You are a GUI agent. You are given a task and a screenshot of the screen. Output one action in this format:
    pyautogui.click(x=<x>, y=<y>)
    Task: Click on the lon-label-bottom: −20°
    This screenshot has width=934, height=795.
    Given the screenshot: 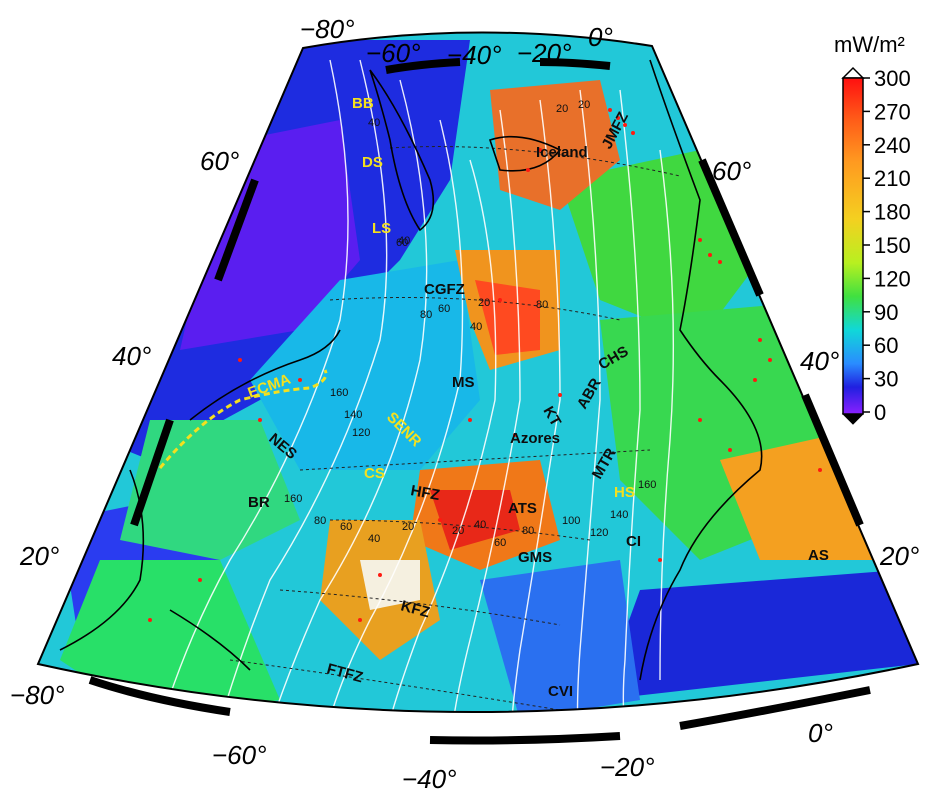 What is the action you would take?
    pyautogui.click(x=627, y=767)
    